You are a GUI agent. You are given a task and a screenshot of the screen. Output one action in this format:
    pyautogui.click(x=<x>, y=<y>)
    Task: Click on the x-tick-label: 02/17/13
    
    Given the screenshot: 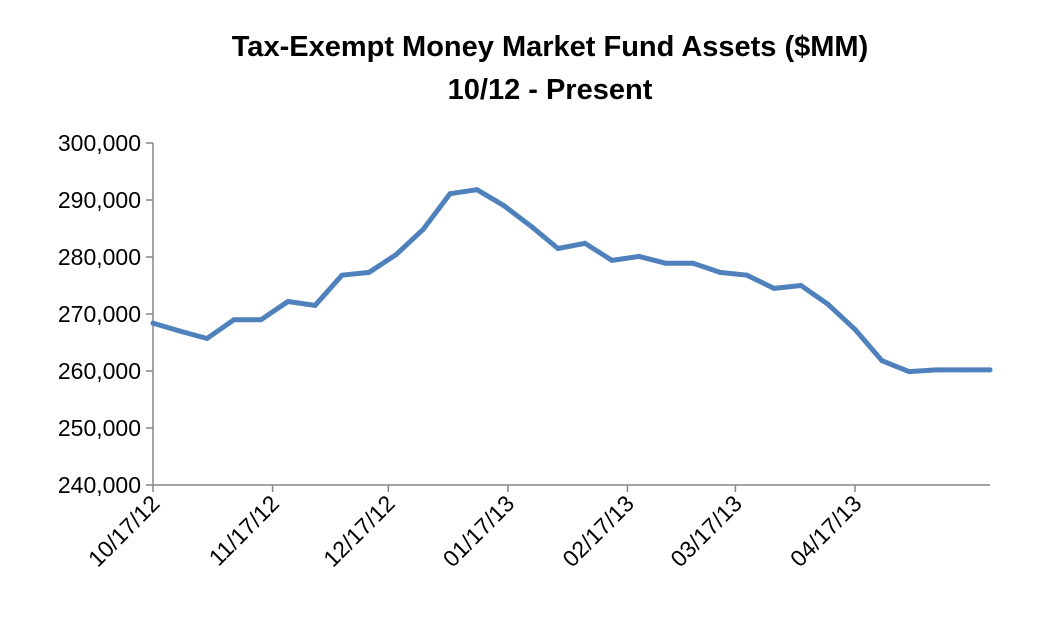 What is the action you would take?
    pyautogui.click(x=598, y=531)
    